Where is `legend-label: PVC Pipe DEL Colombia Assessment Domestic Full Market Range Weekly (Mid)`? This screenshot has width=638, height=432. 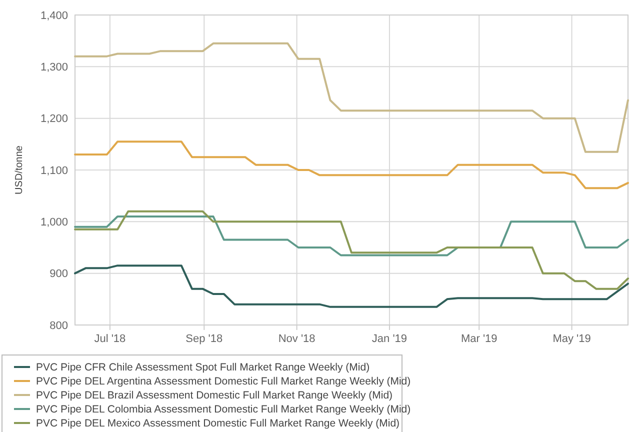
legend-label: PVC Pipe DEL Colombia Assessment Domestic Full Market Range Weekly (Mid) is located at coordinates (223, 410).